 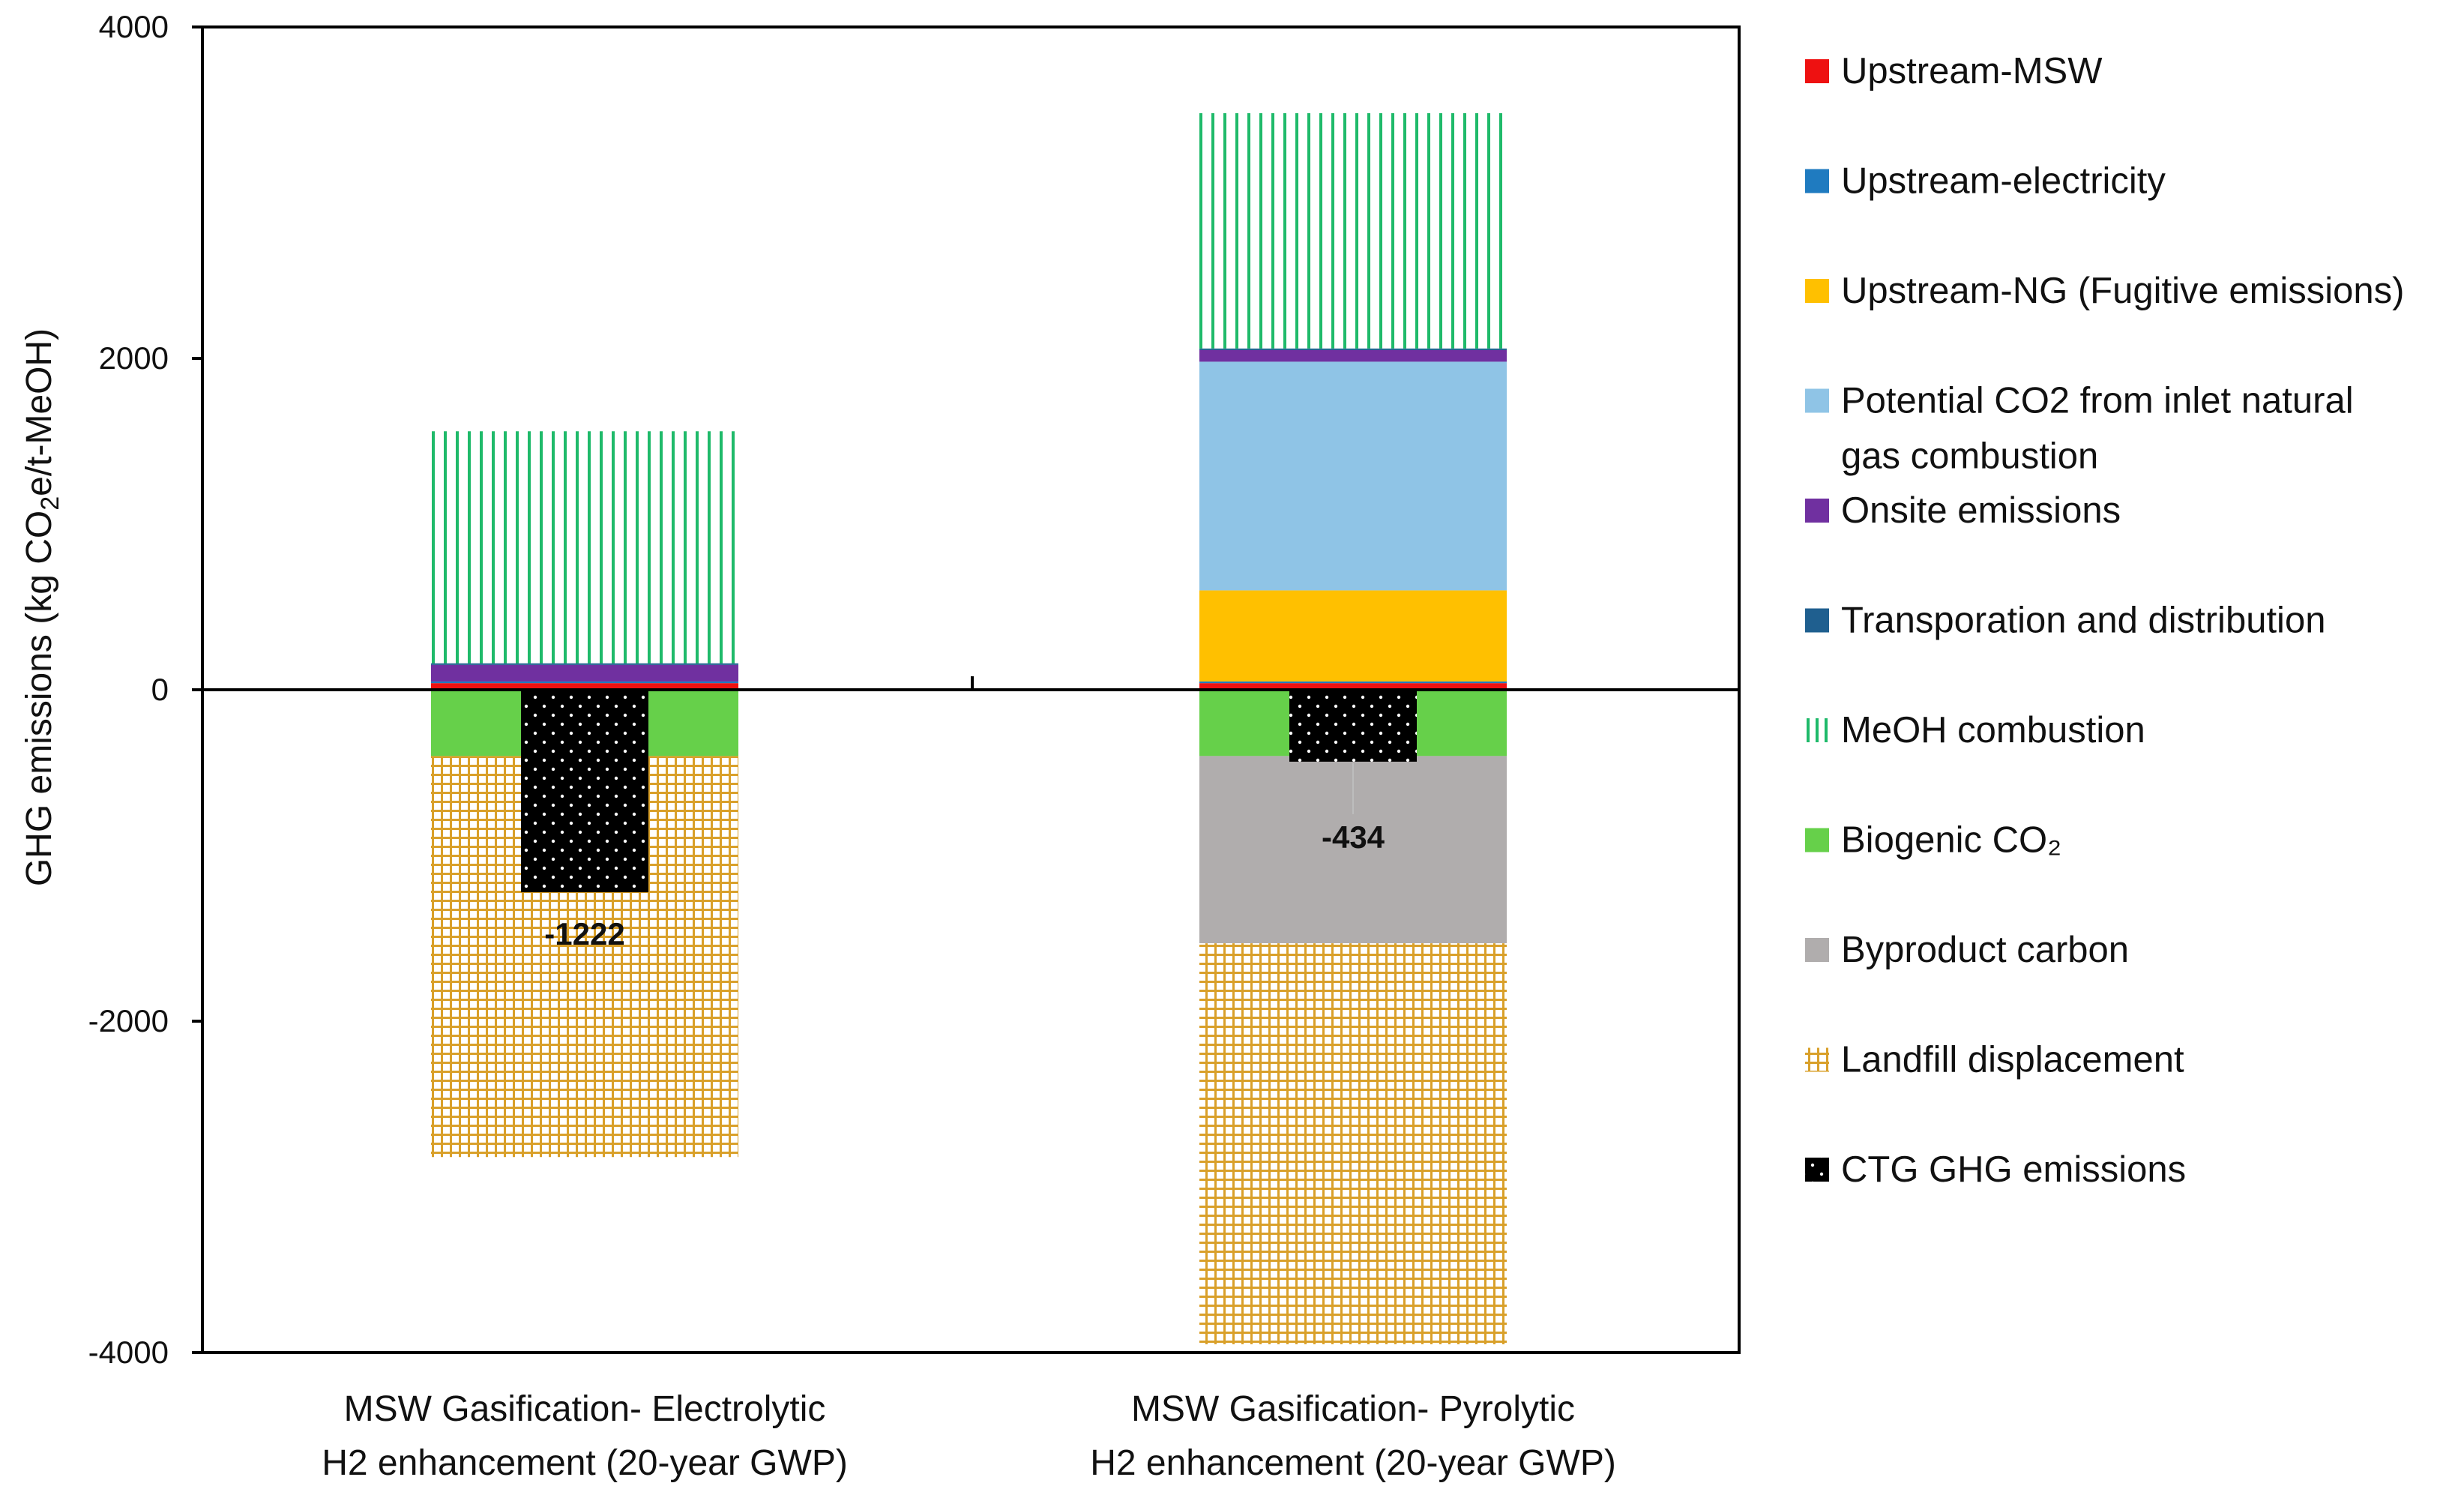 I want to click on y-axis-label-sub: 2, so click(x=50, y=504).